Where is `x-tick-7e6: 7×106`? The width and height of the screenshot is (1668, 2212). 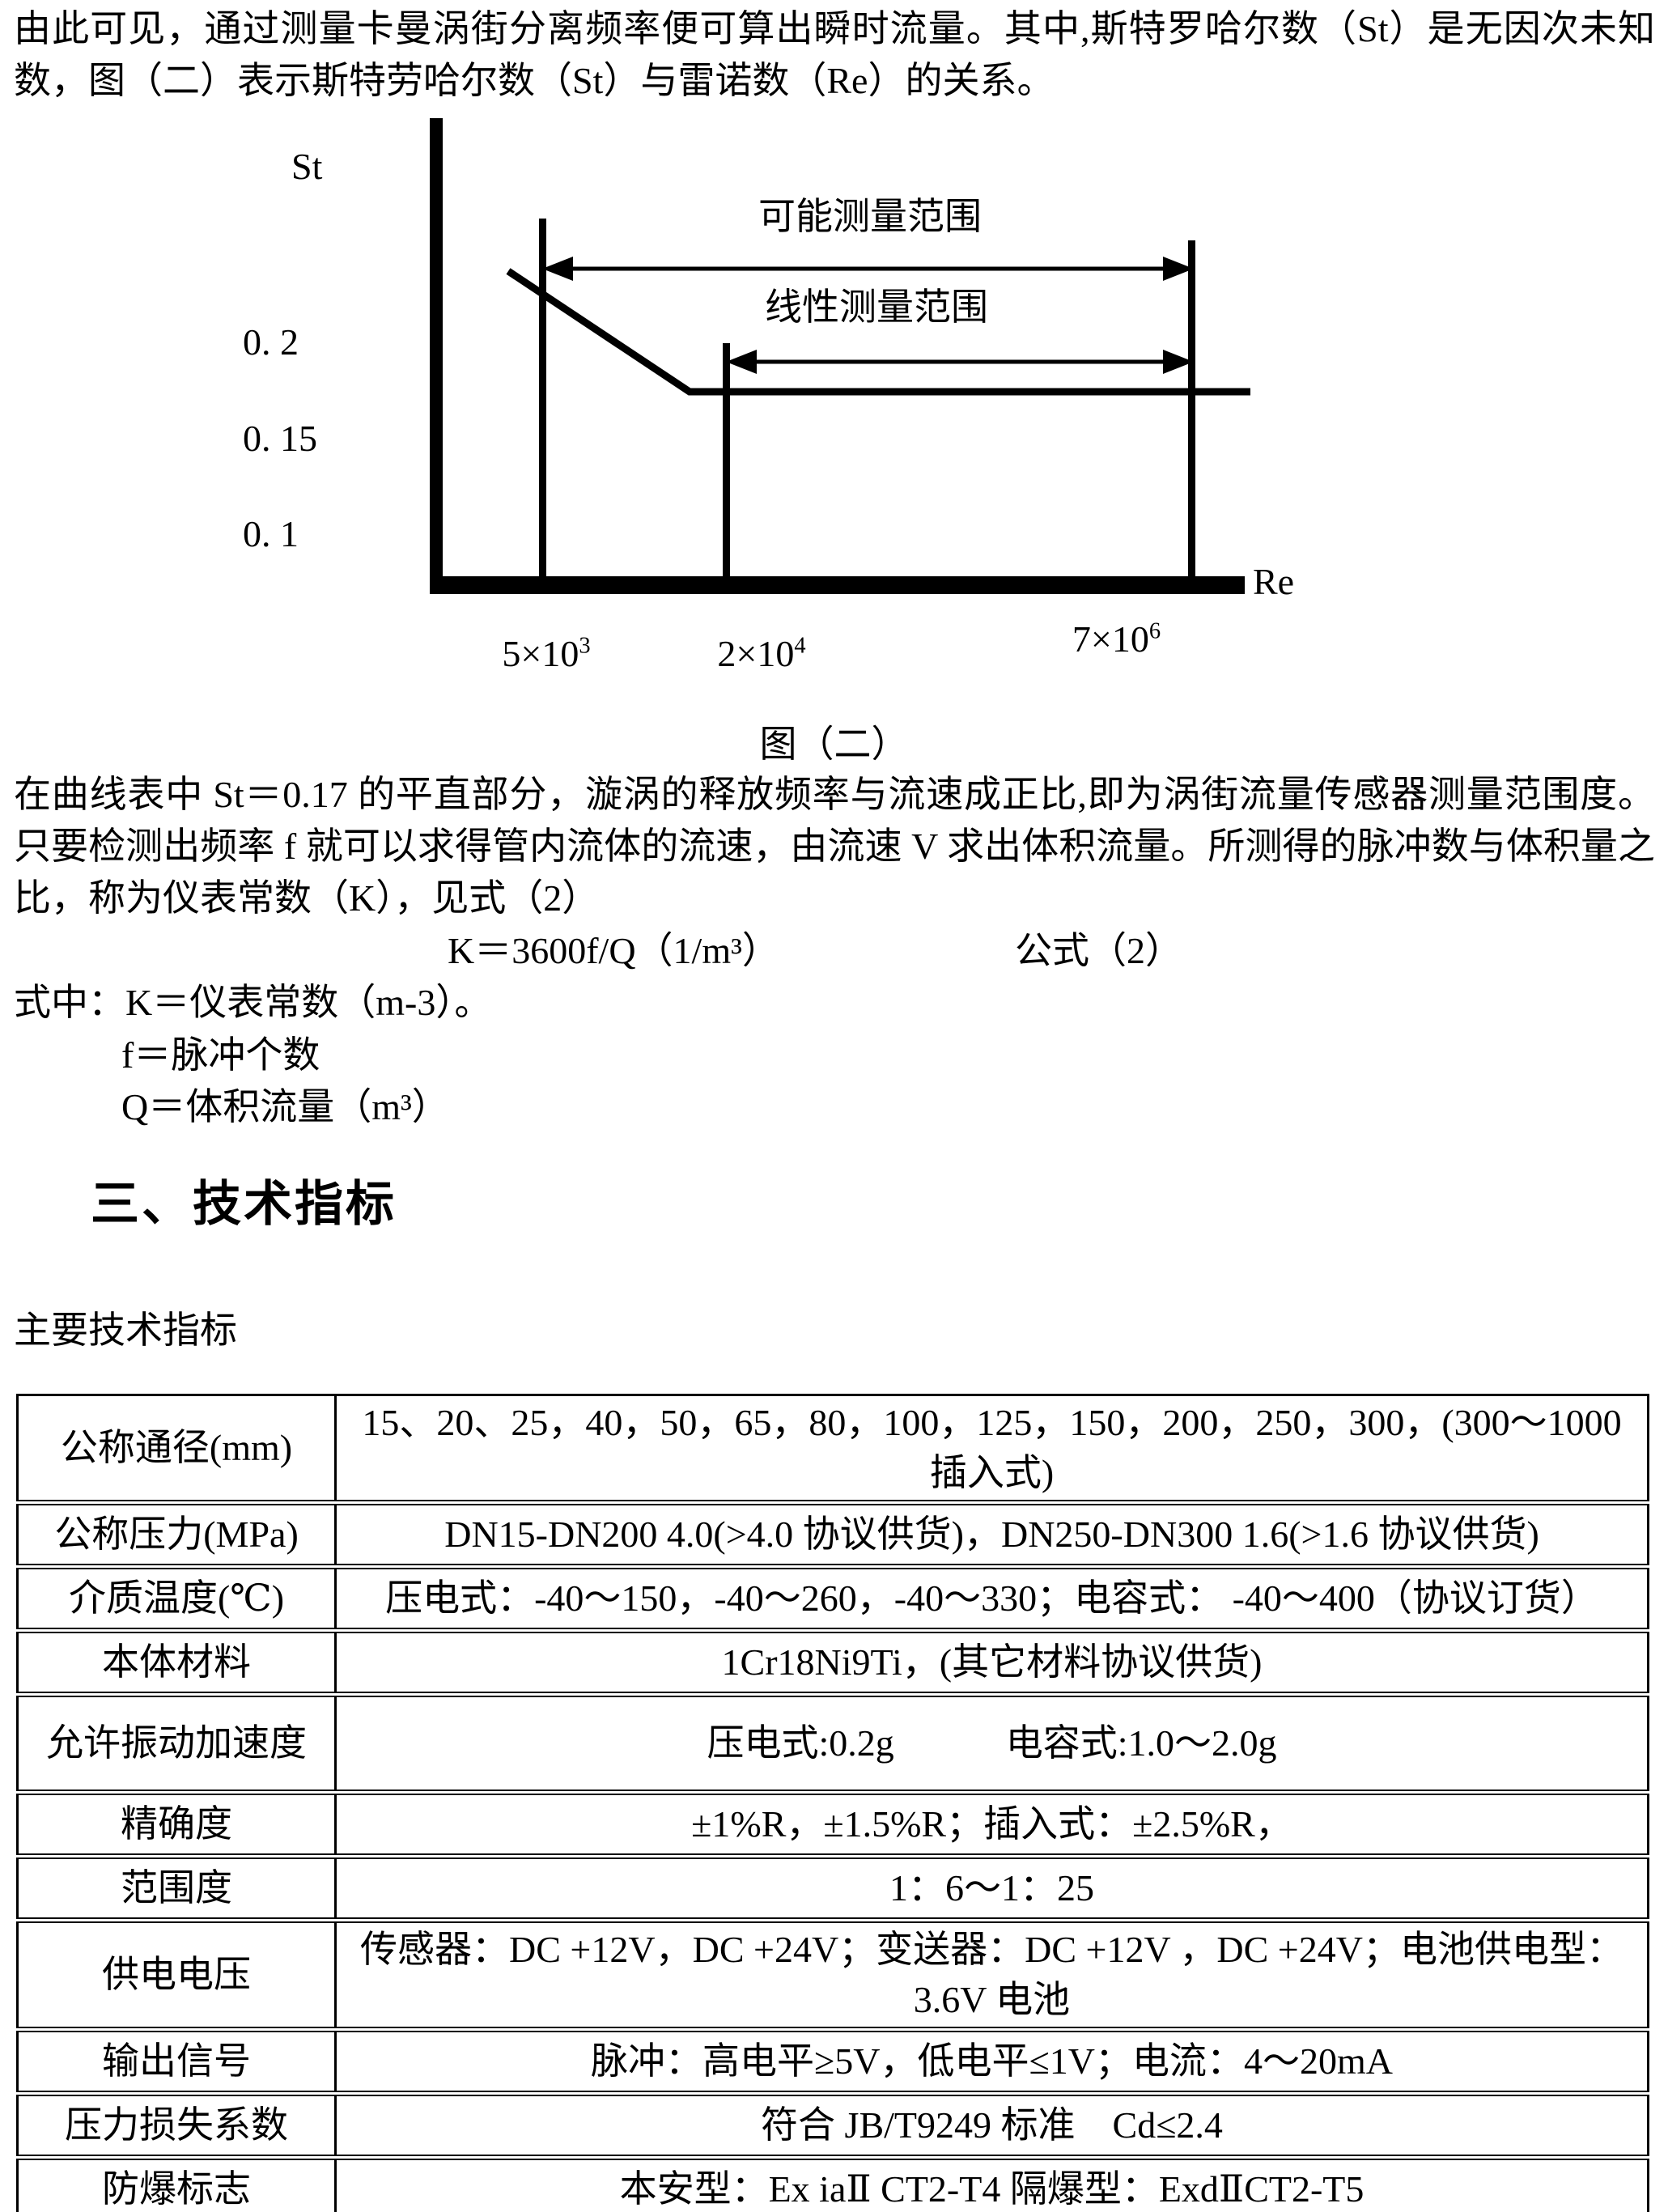
x-tick-7e6: 7×106 is located at coordinates (1117, 639).